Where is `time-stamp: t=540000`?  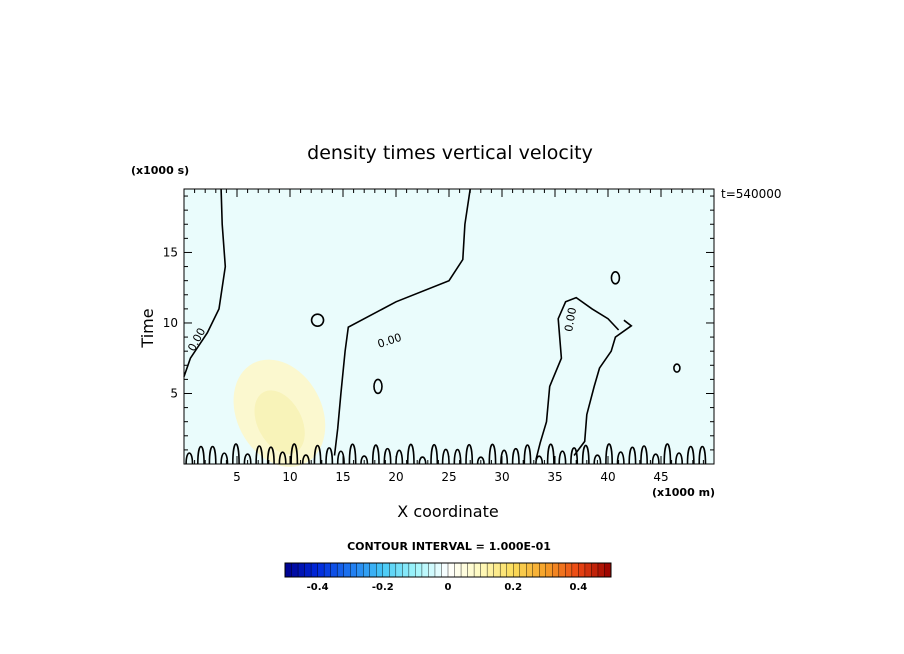
time-stamp: t=540000 is located at coordinates (751, 194).